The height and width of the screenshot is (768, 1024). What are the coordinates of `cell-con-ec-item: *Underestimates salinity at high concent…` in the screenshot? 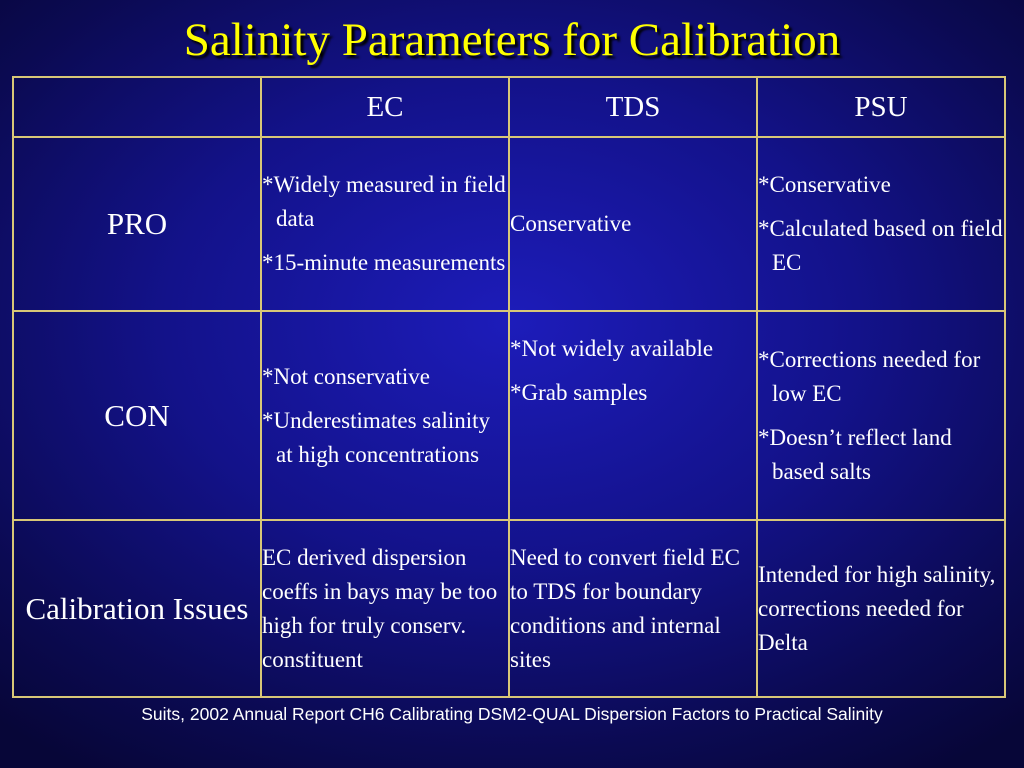 It's located at (376, 437).